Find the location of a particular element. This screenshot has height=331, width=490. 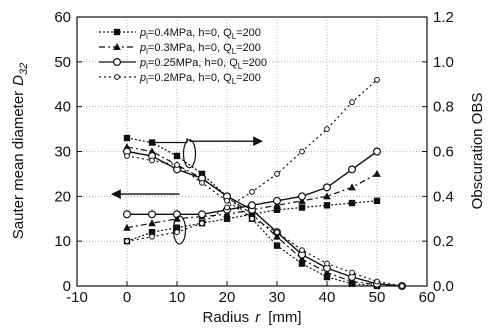

legend-label-part: =0.3MPa, h=0, Q is located at coordinates (190, 48).